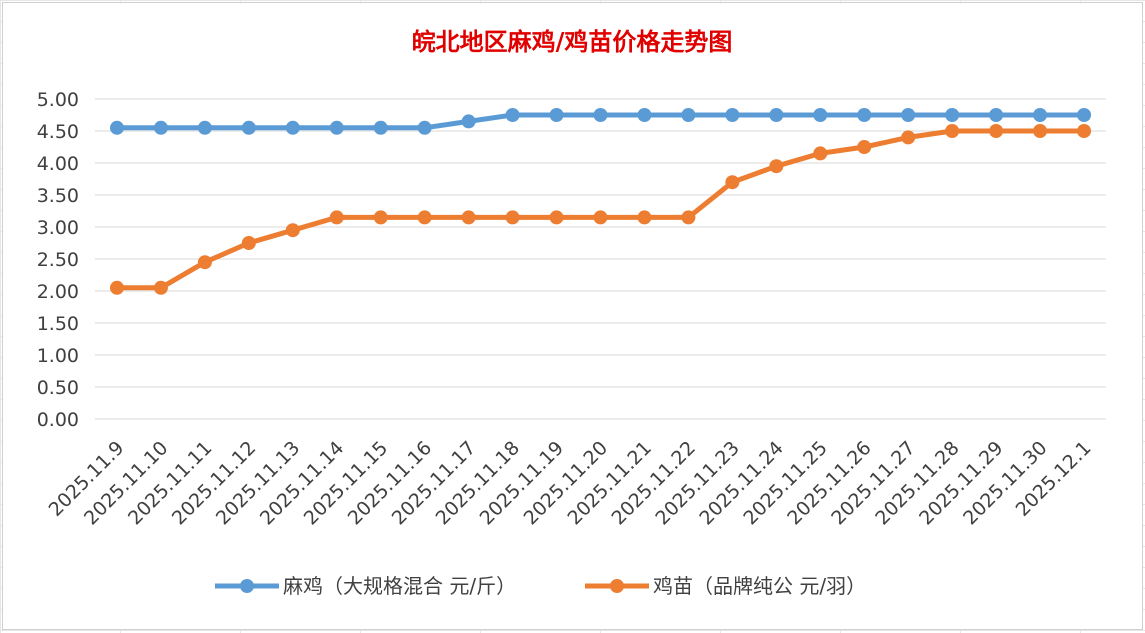 The height and width of the screenshot is (633, 1145). Describe the element at coordinates (399, 586) in the screenshot. I see `legend-label: 麻鸡（大规格混合 元/斤）` at that location.